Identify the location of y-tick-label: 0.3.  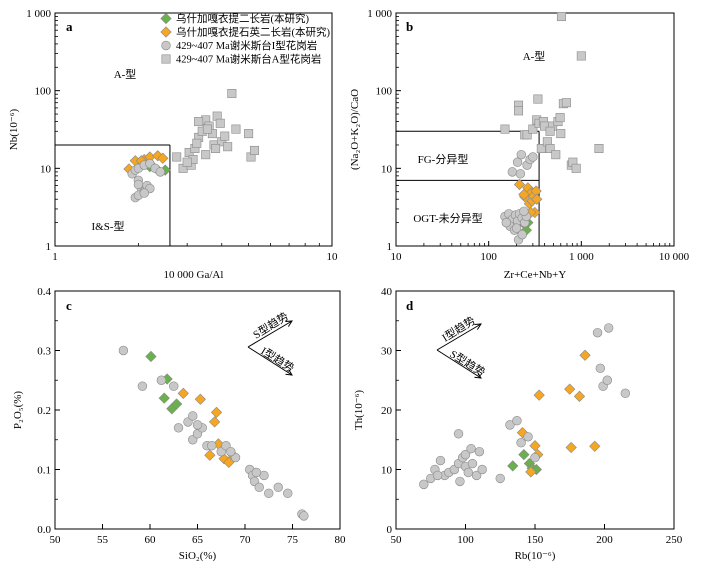
(44, 352).